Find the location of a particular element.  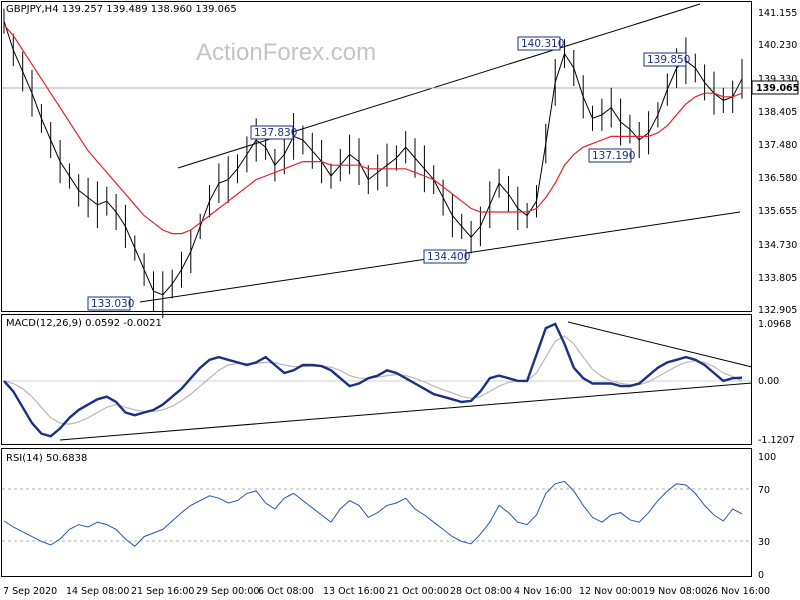

rsi-header: RSI(14) 50.6838 is located at coordinates (46, 458).